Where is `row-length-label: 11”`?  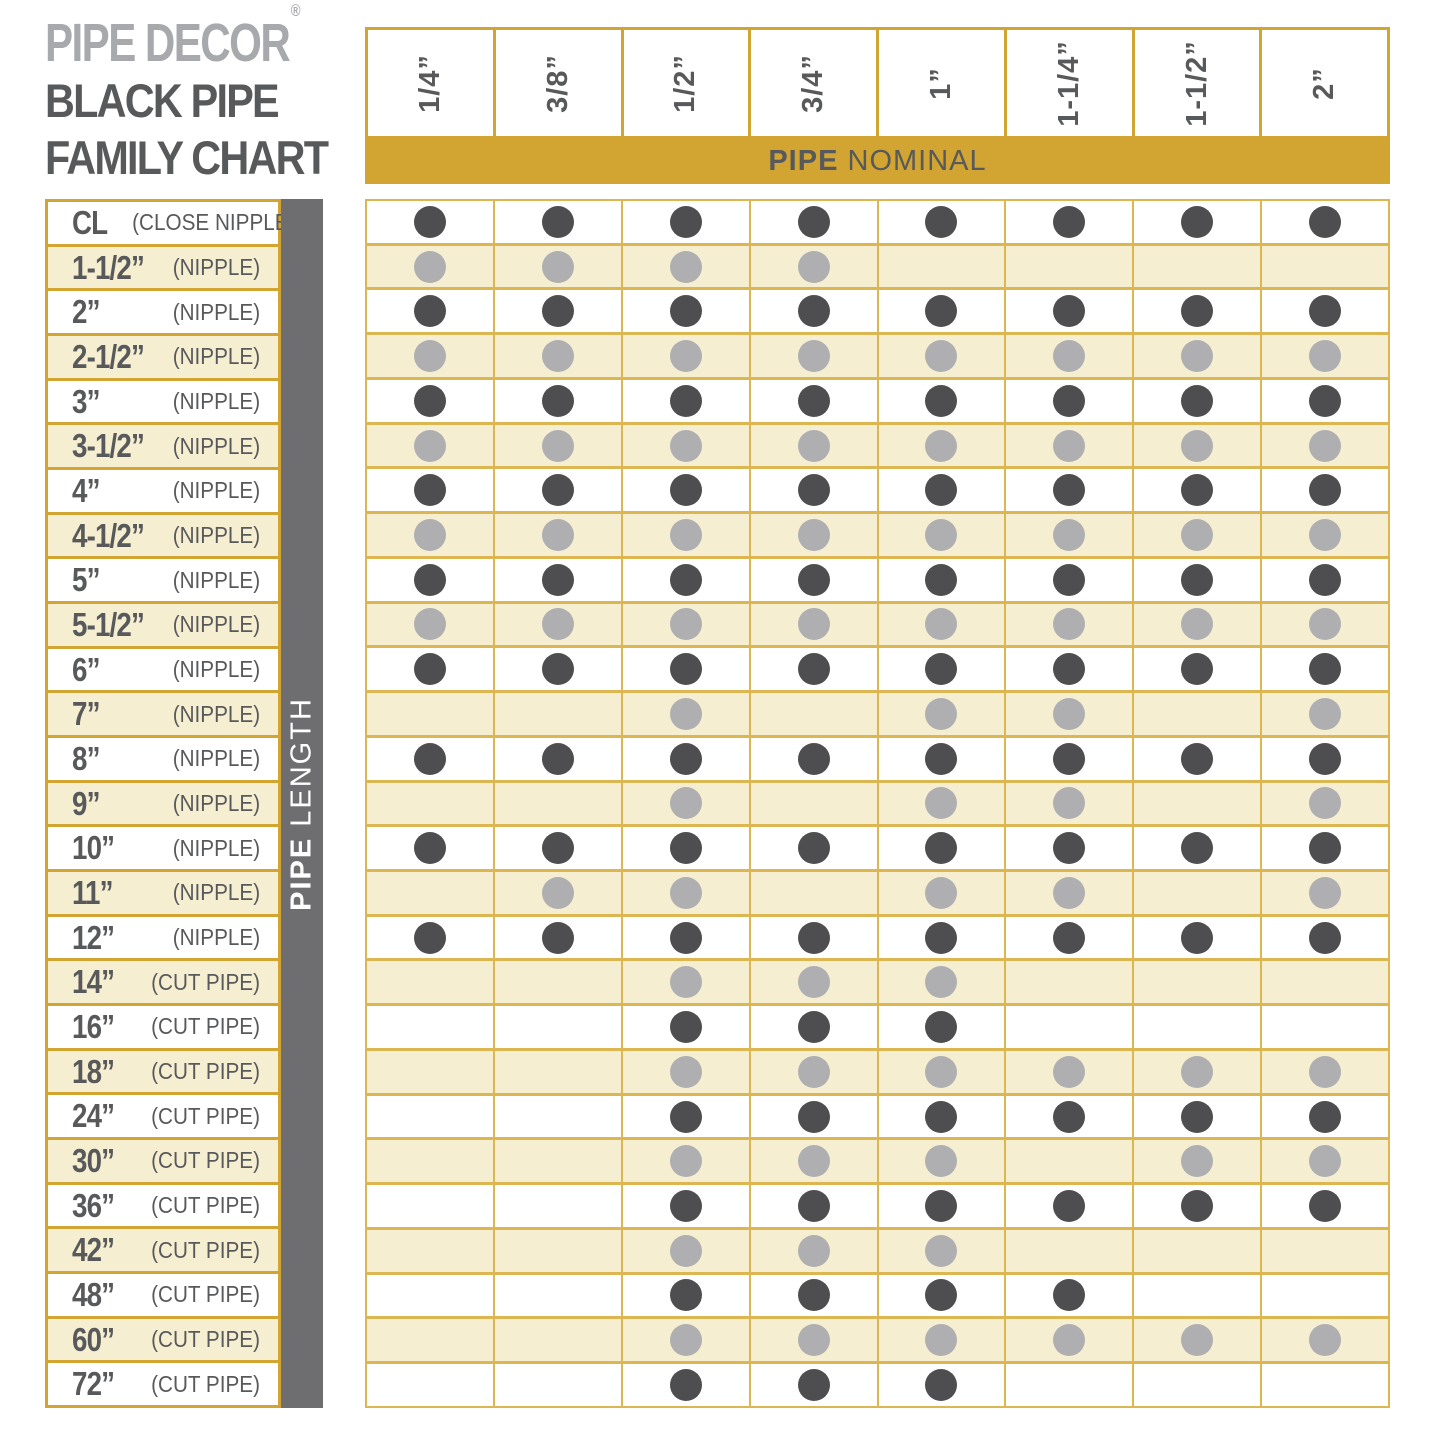 row-length-label: 11” is located at coordinates (92, 892).